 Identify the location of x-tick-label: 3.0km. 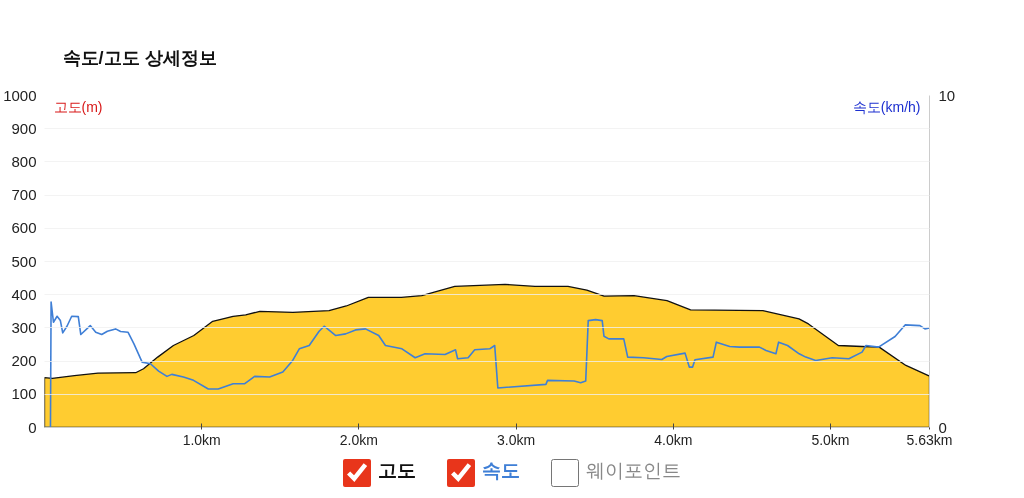
(516, 439).